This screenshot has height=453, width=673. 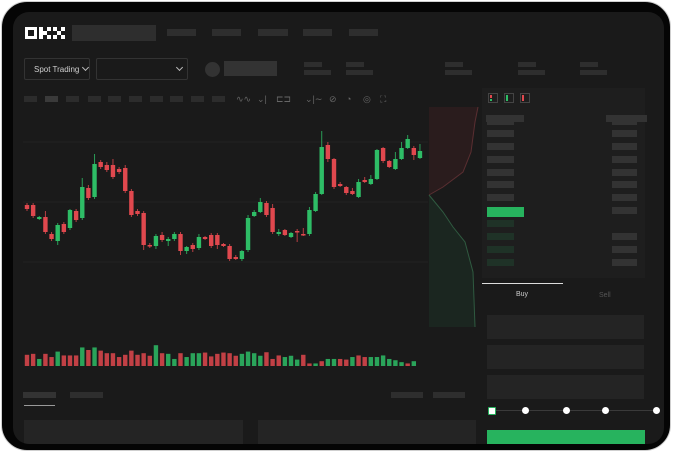 I want to click on tab-open-orders, so click(x=39, y=395).